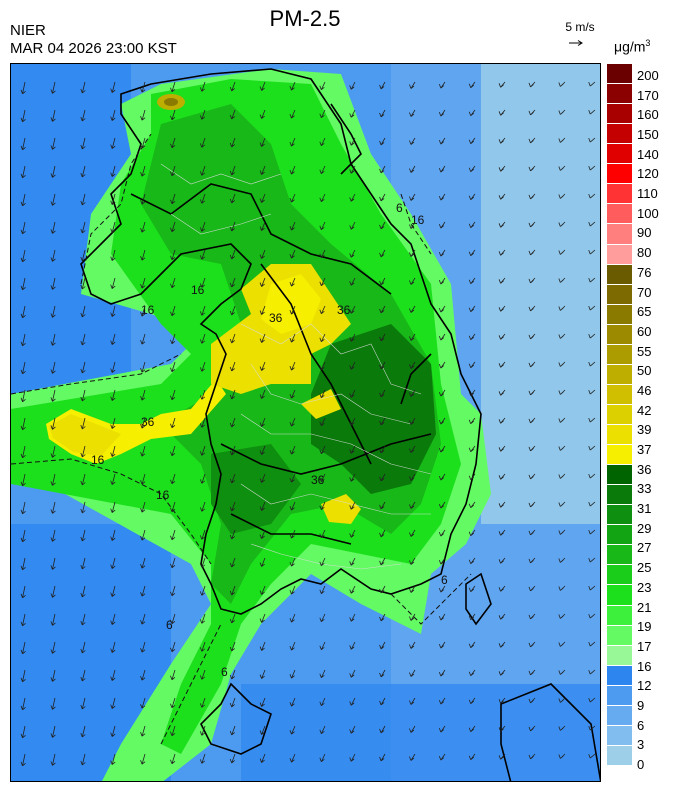  I want to click on unit-label: μg/m3, so click(632, 46).